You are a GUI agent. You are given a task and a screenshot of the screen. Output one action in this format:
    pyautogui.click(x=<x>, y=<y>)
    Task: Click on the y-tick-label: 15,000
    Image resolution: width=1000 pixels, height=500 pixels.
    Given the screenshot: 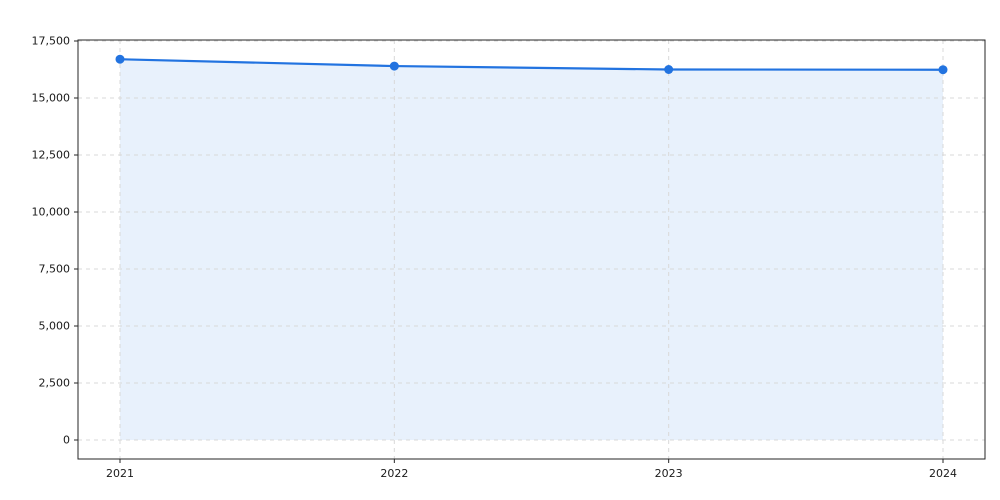 What is the action you would take?
    pyautogui.click(x=51, y=98)
    